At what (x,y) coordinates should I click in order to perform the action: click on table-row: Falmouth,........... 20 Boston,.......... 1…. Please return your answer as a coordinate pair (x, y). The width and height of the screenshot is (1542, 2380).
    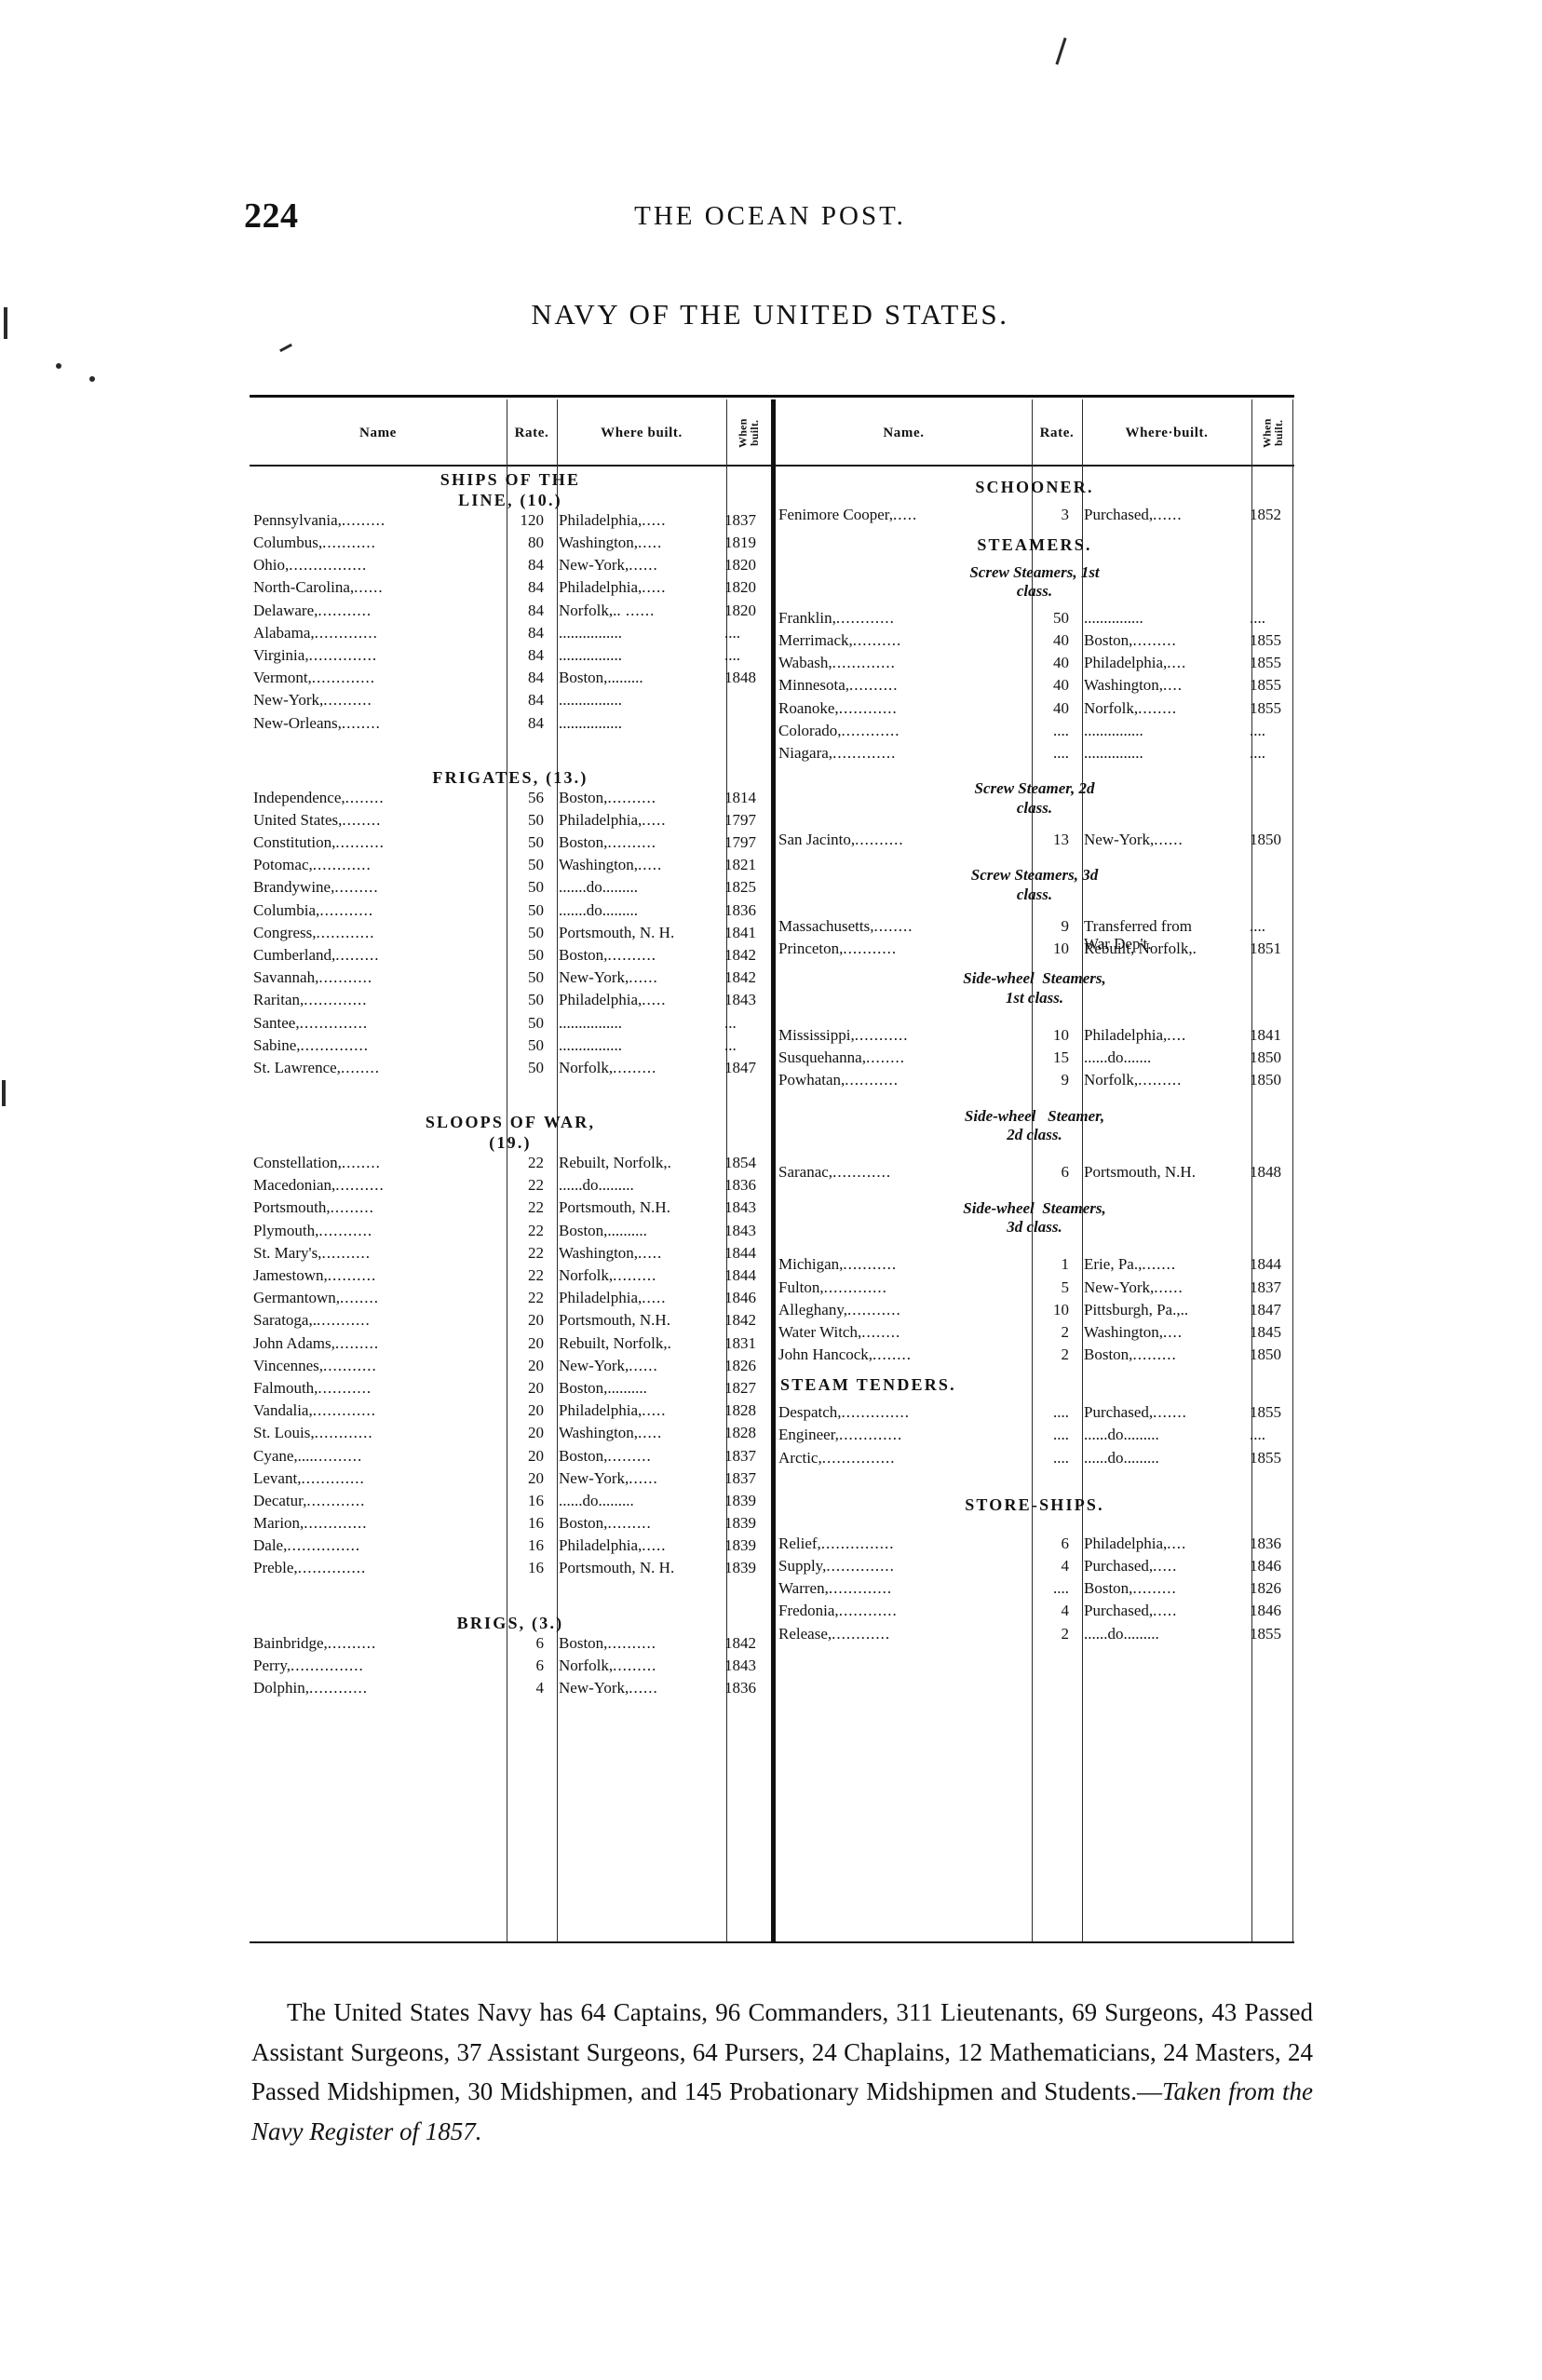
    Looking at the image, I should click on (510, 1390).